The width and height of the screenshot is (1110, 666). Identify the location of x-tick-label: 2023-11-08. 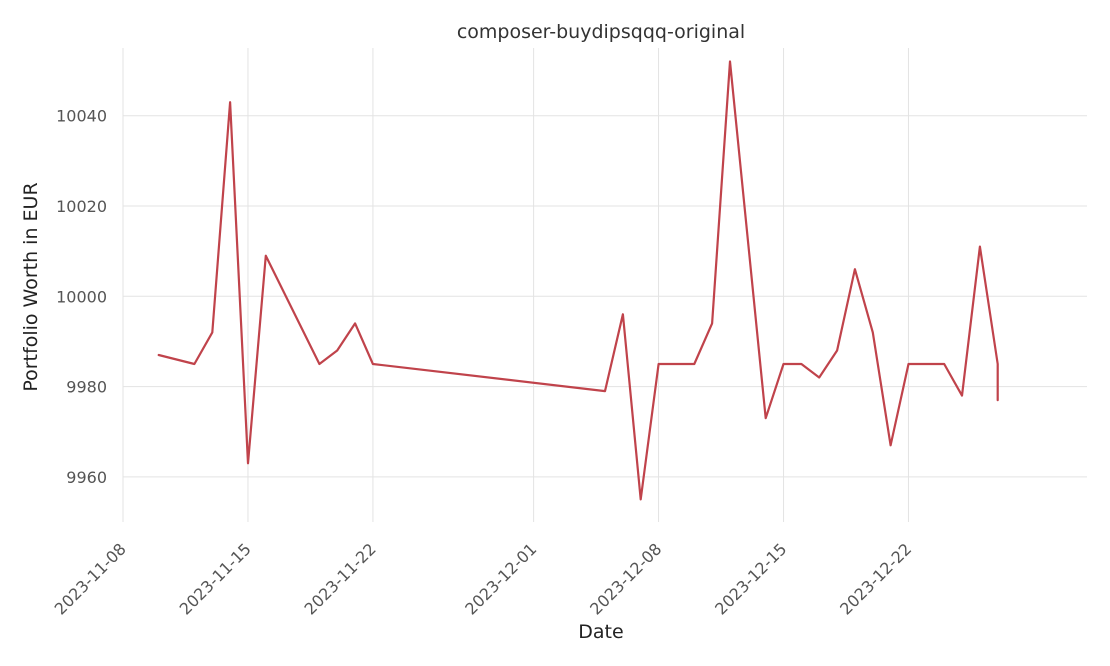
(90, 578).